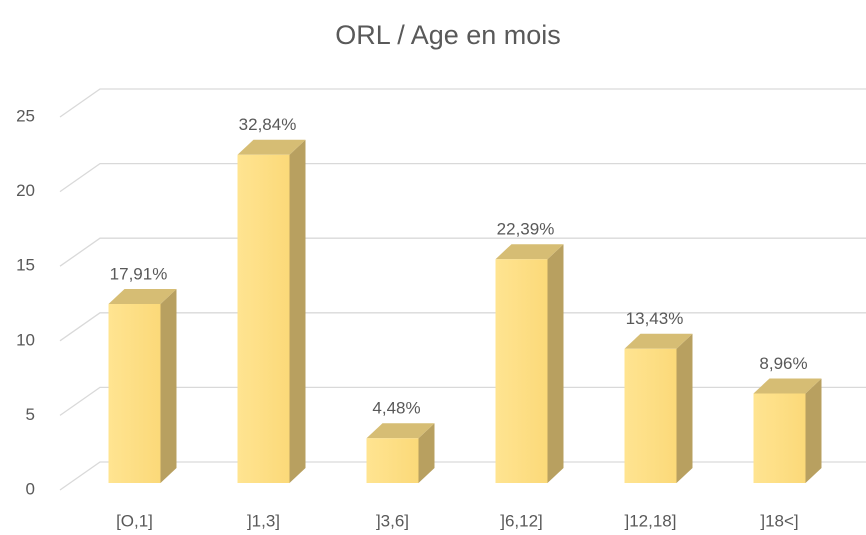  Describe the element at coordinates (392, 520) in the screenshot. I see `x-tick-label: ]3,6]` at that location.